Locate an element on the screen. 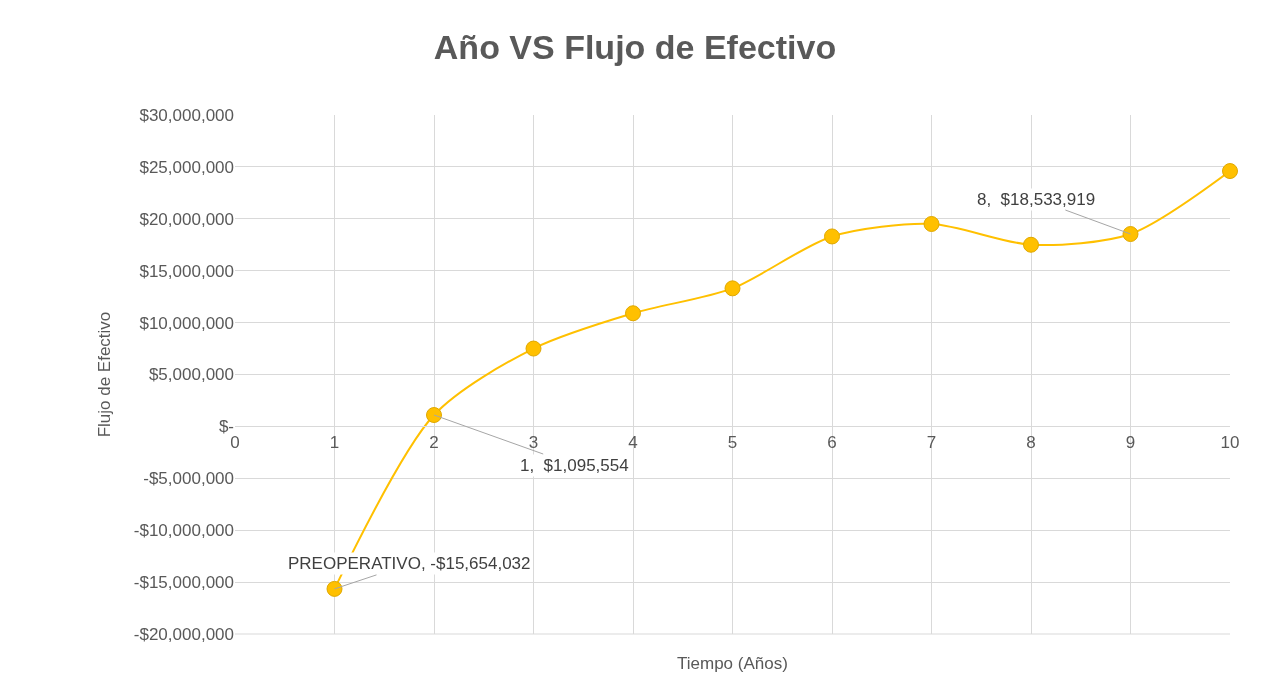 This screenshot has width=1270, height=696. x-tick-label: 7 is located at coordinates (931, 442).